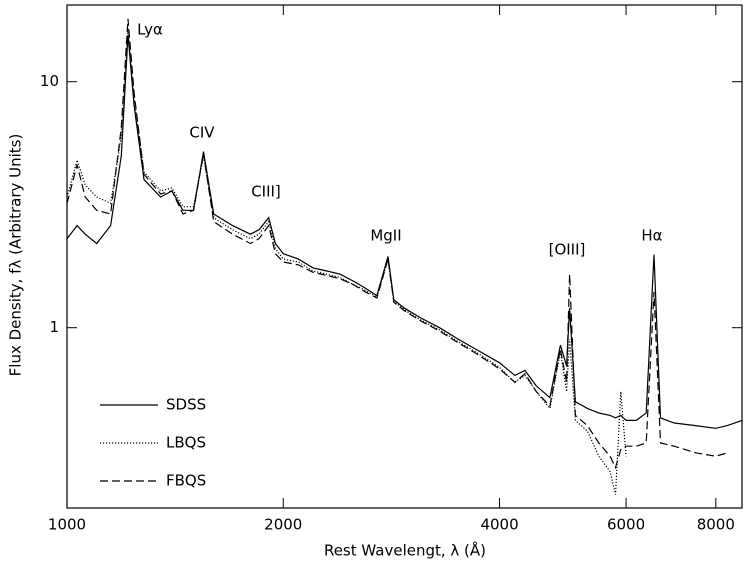  I want to click on y-tick-label: 10, so click(49, 81).